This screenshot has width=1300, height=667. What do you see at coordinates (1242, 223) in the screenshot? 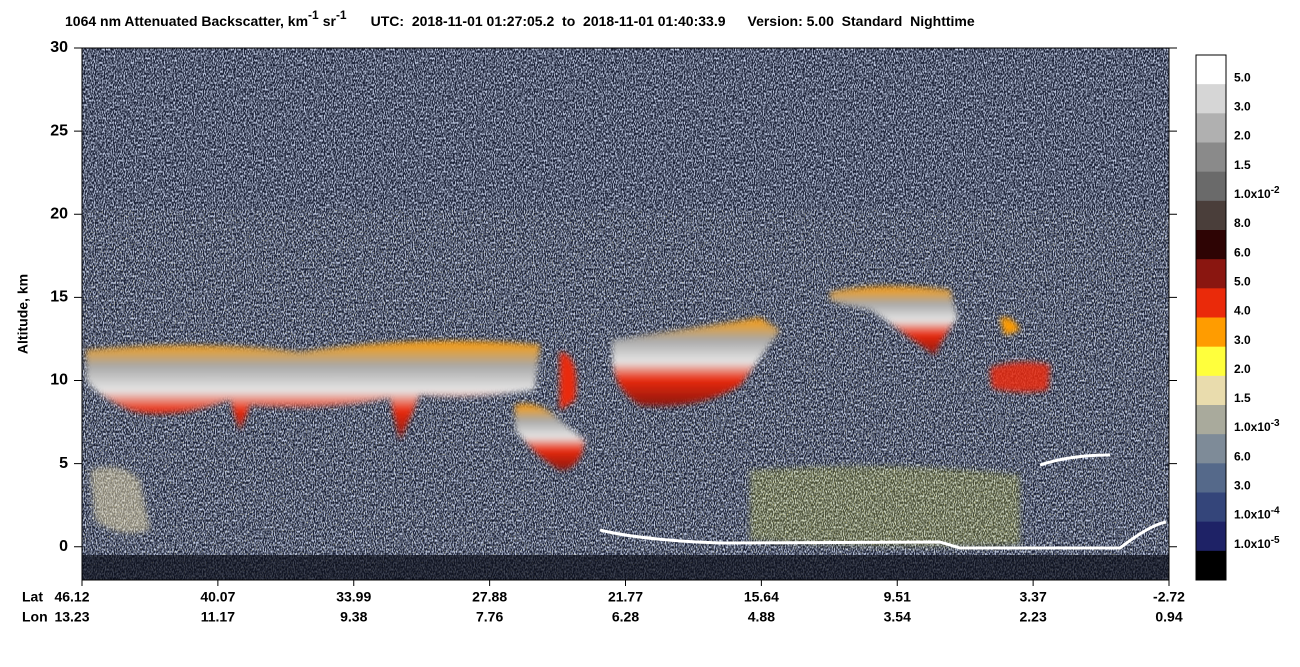
I see `colorbar-label: 8.0` at bounding box center [1242, 223].